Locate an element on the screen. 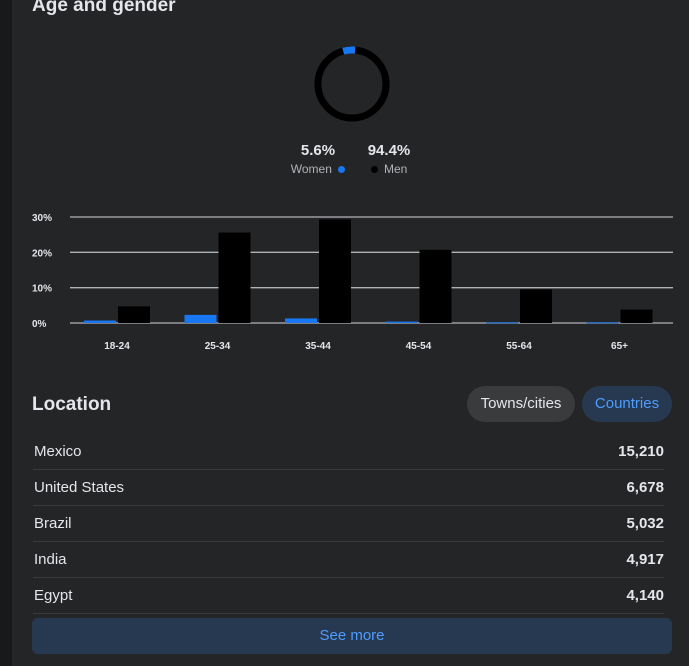 The width and height of the screenshot is (689, 666). see-more-button: See more is located at coordinates (352, 636).